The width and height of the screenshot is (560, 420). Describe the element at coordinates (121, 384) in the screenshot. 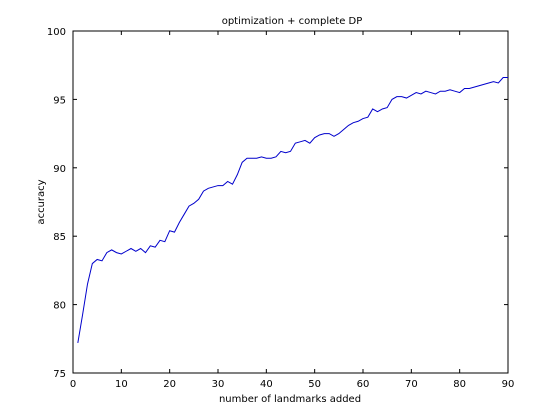

I see `x-tick-label: 10` at that location.